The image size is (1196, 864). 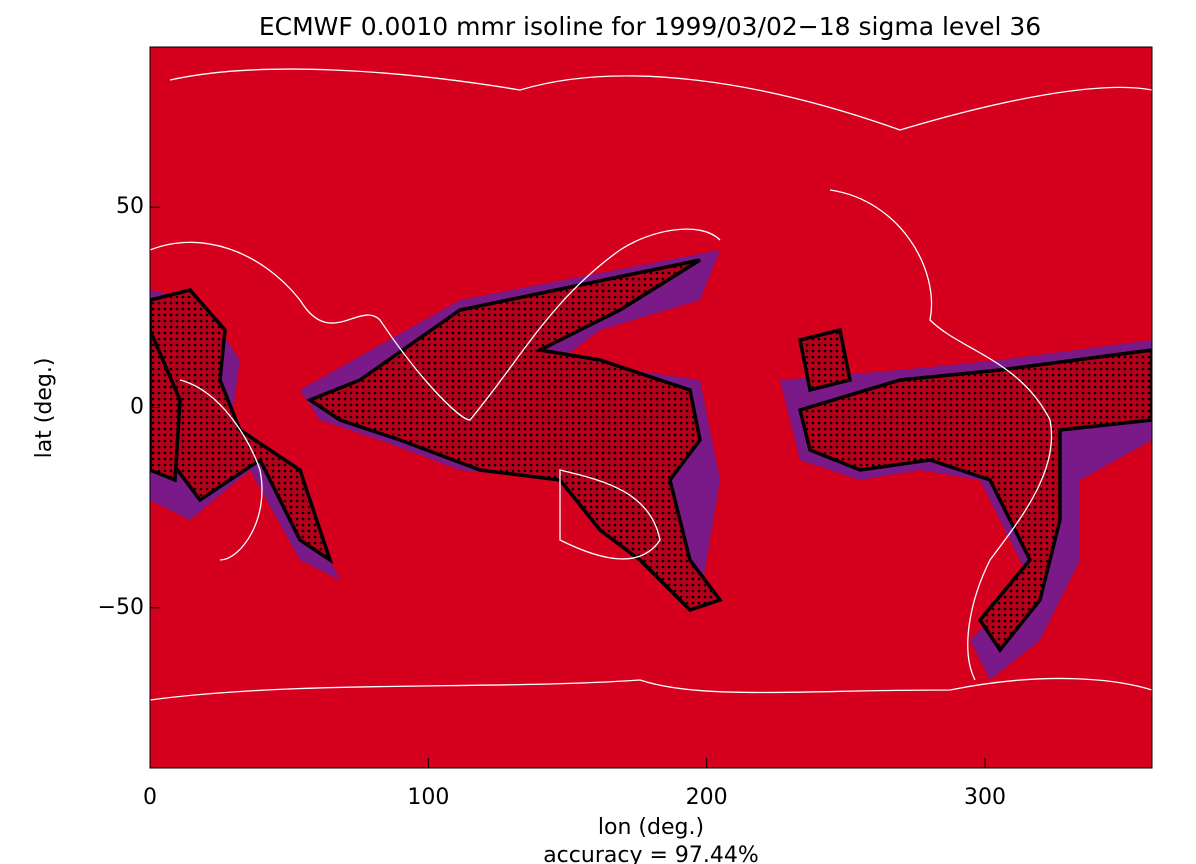 What do you see at coordinates (651, 827) in the screenshot?
I see `x-axis-label: lon (deg.)` at bounding box center [651, 827].